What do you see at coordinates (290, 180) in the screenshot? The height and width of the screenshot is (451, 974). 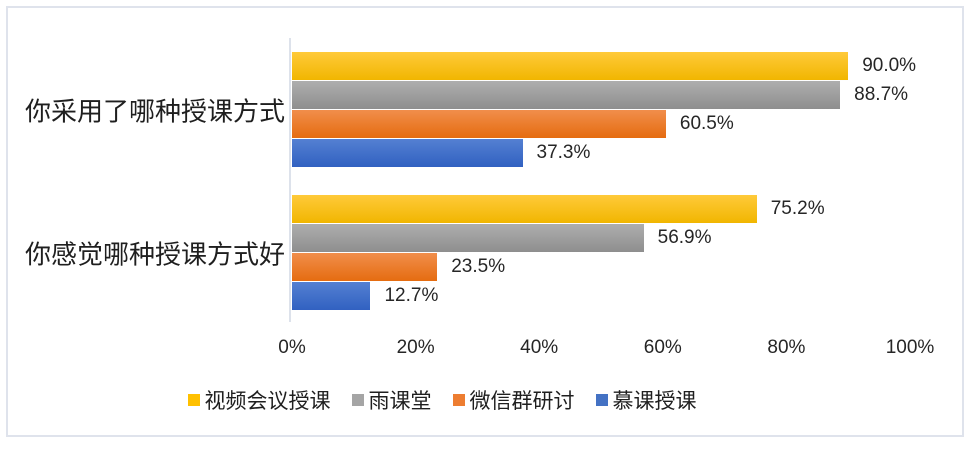 I see `y-axis-line` at bounding box center [290, 180].